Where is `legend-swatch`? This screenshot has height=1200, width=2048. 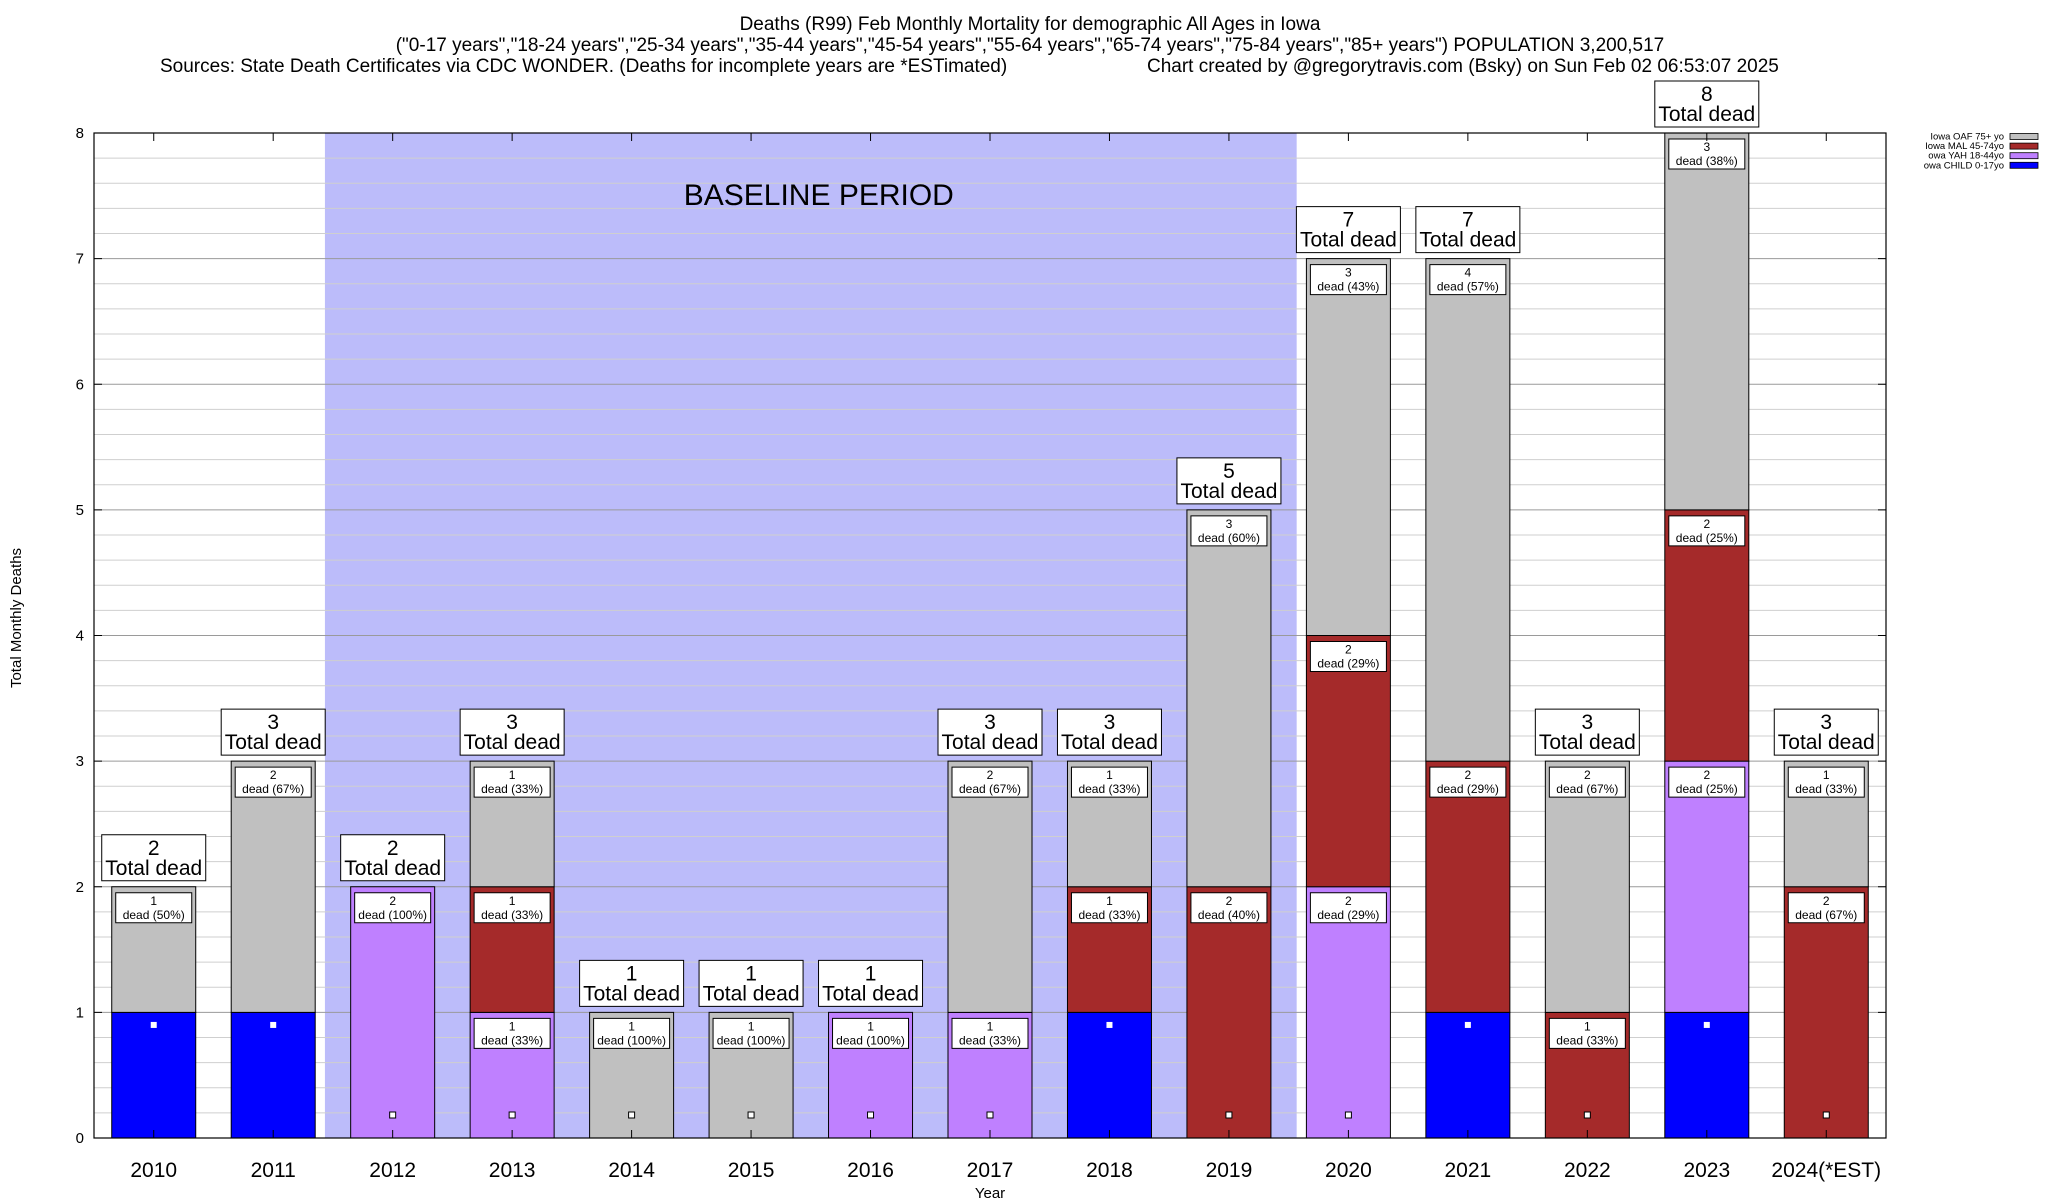
legend-swatch is located at coordinates (2024, 136).